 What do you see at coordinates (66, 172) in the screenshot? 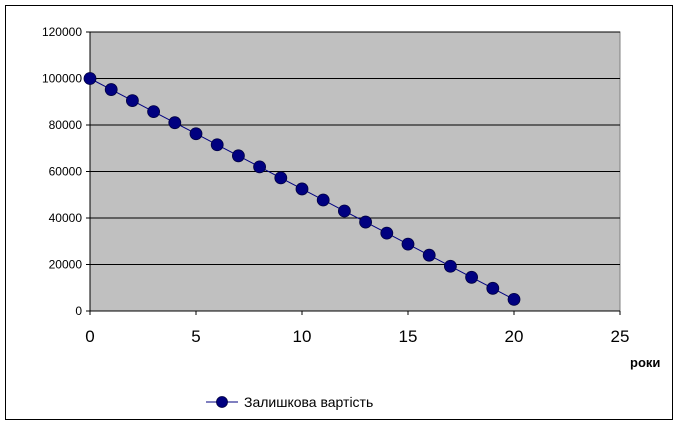
I see `y-tick-label: 60000` at bounding box center [66, 172].